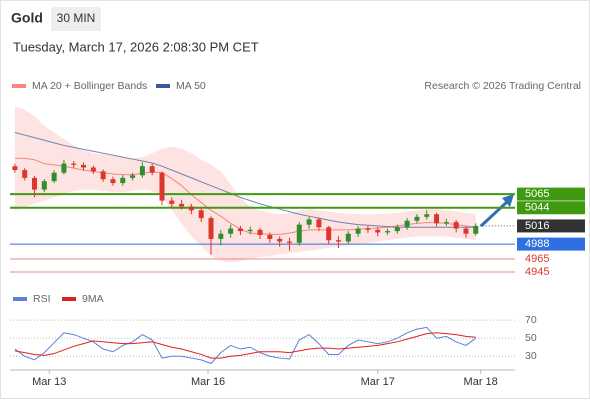 This screenshot has width=590, height=400. What do you see at coordinates (49, 382) in the screenshot?
I see `x-tick-label: Mar 13` at bounding box center [49, 382].